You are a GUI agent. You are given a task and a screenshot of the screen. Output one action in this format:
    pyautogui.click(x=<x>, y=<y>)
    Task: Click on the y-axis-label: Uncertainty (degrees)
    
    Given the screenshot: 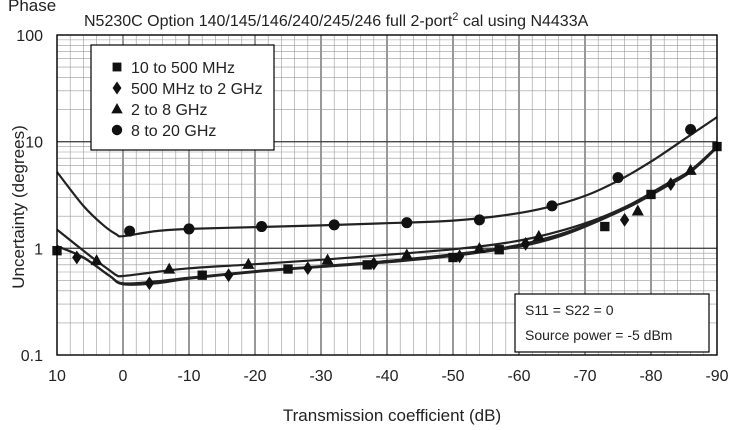 What is the action you would take?
    pyautogui.click(x=18, y=206)
    